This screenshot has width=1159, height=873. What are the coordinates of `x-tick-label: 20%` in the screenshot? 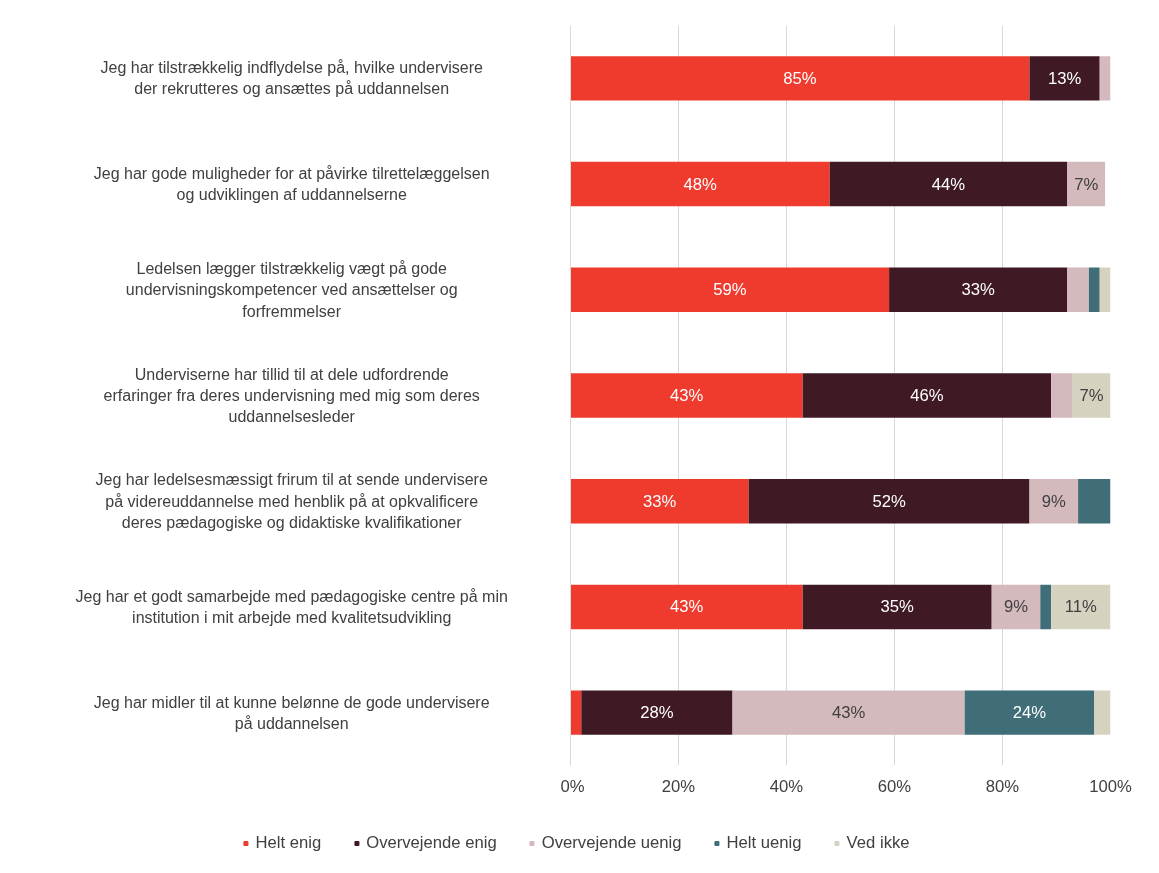 It's located at (678, 786).